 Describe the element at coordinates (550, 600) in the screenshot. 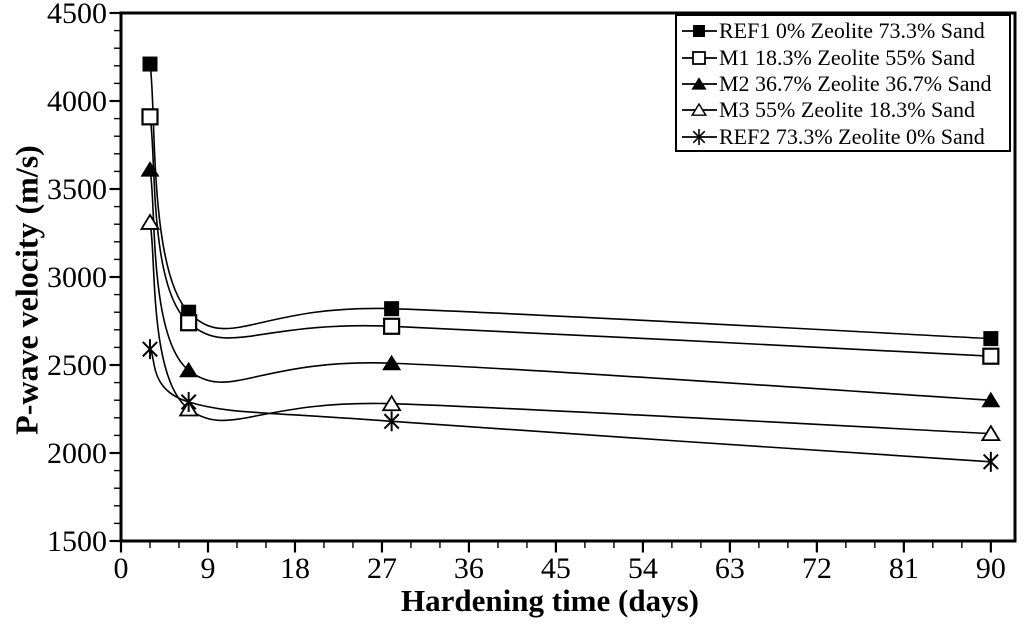

I see `x-axis-title: Hardening time (days)` at that location.